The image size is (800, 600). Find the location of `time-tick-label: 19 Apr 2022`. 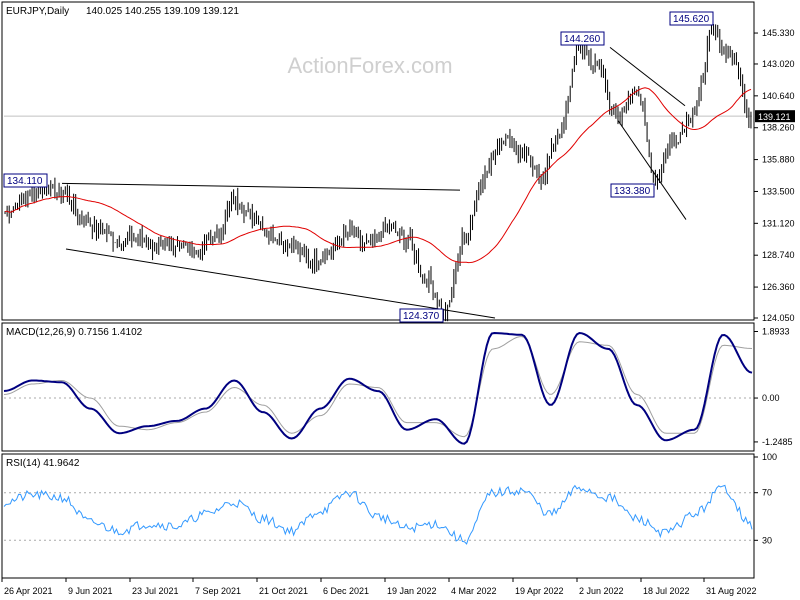

time-tick-label: 19 Apr 2022 is located at coordinates (539, 591).